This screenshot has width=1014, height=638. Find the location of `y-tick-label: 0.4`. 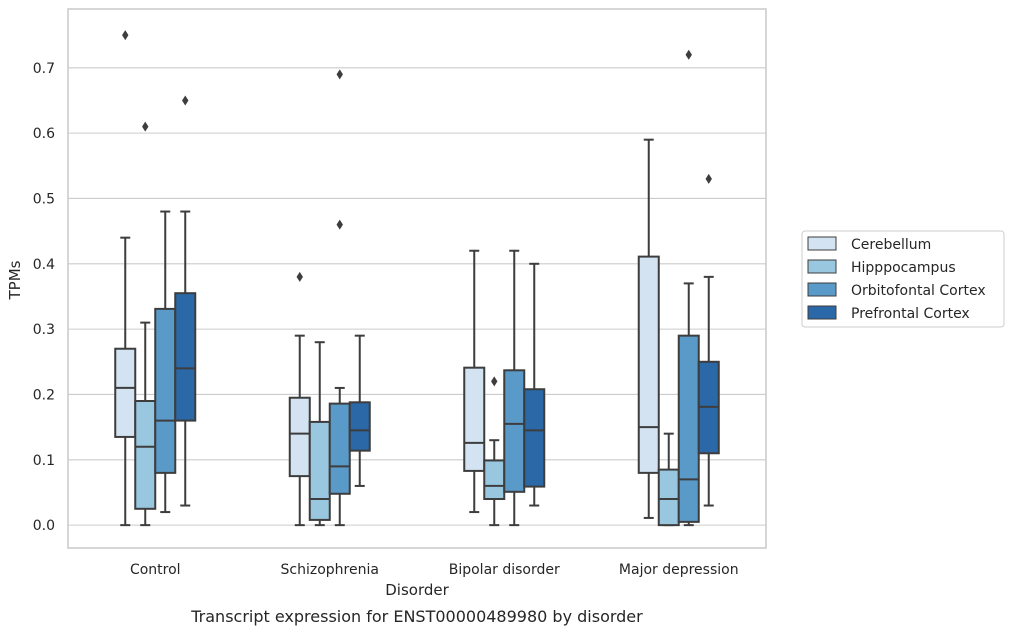

y-tick-label: 0.4 is located at coordinates (44, 265).